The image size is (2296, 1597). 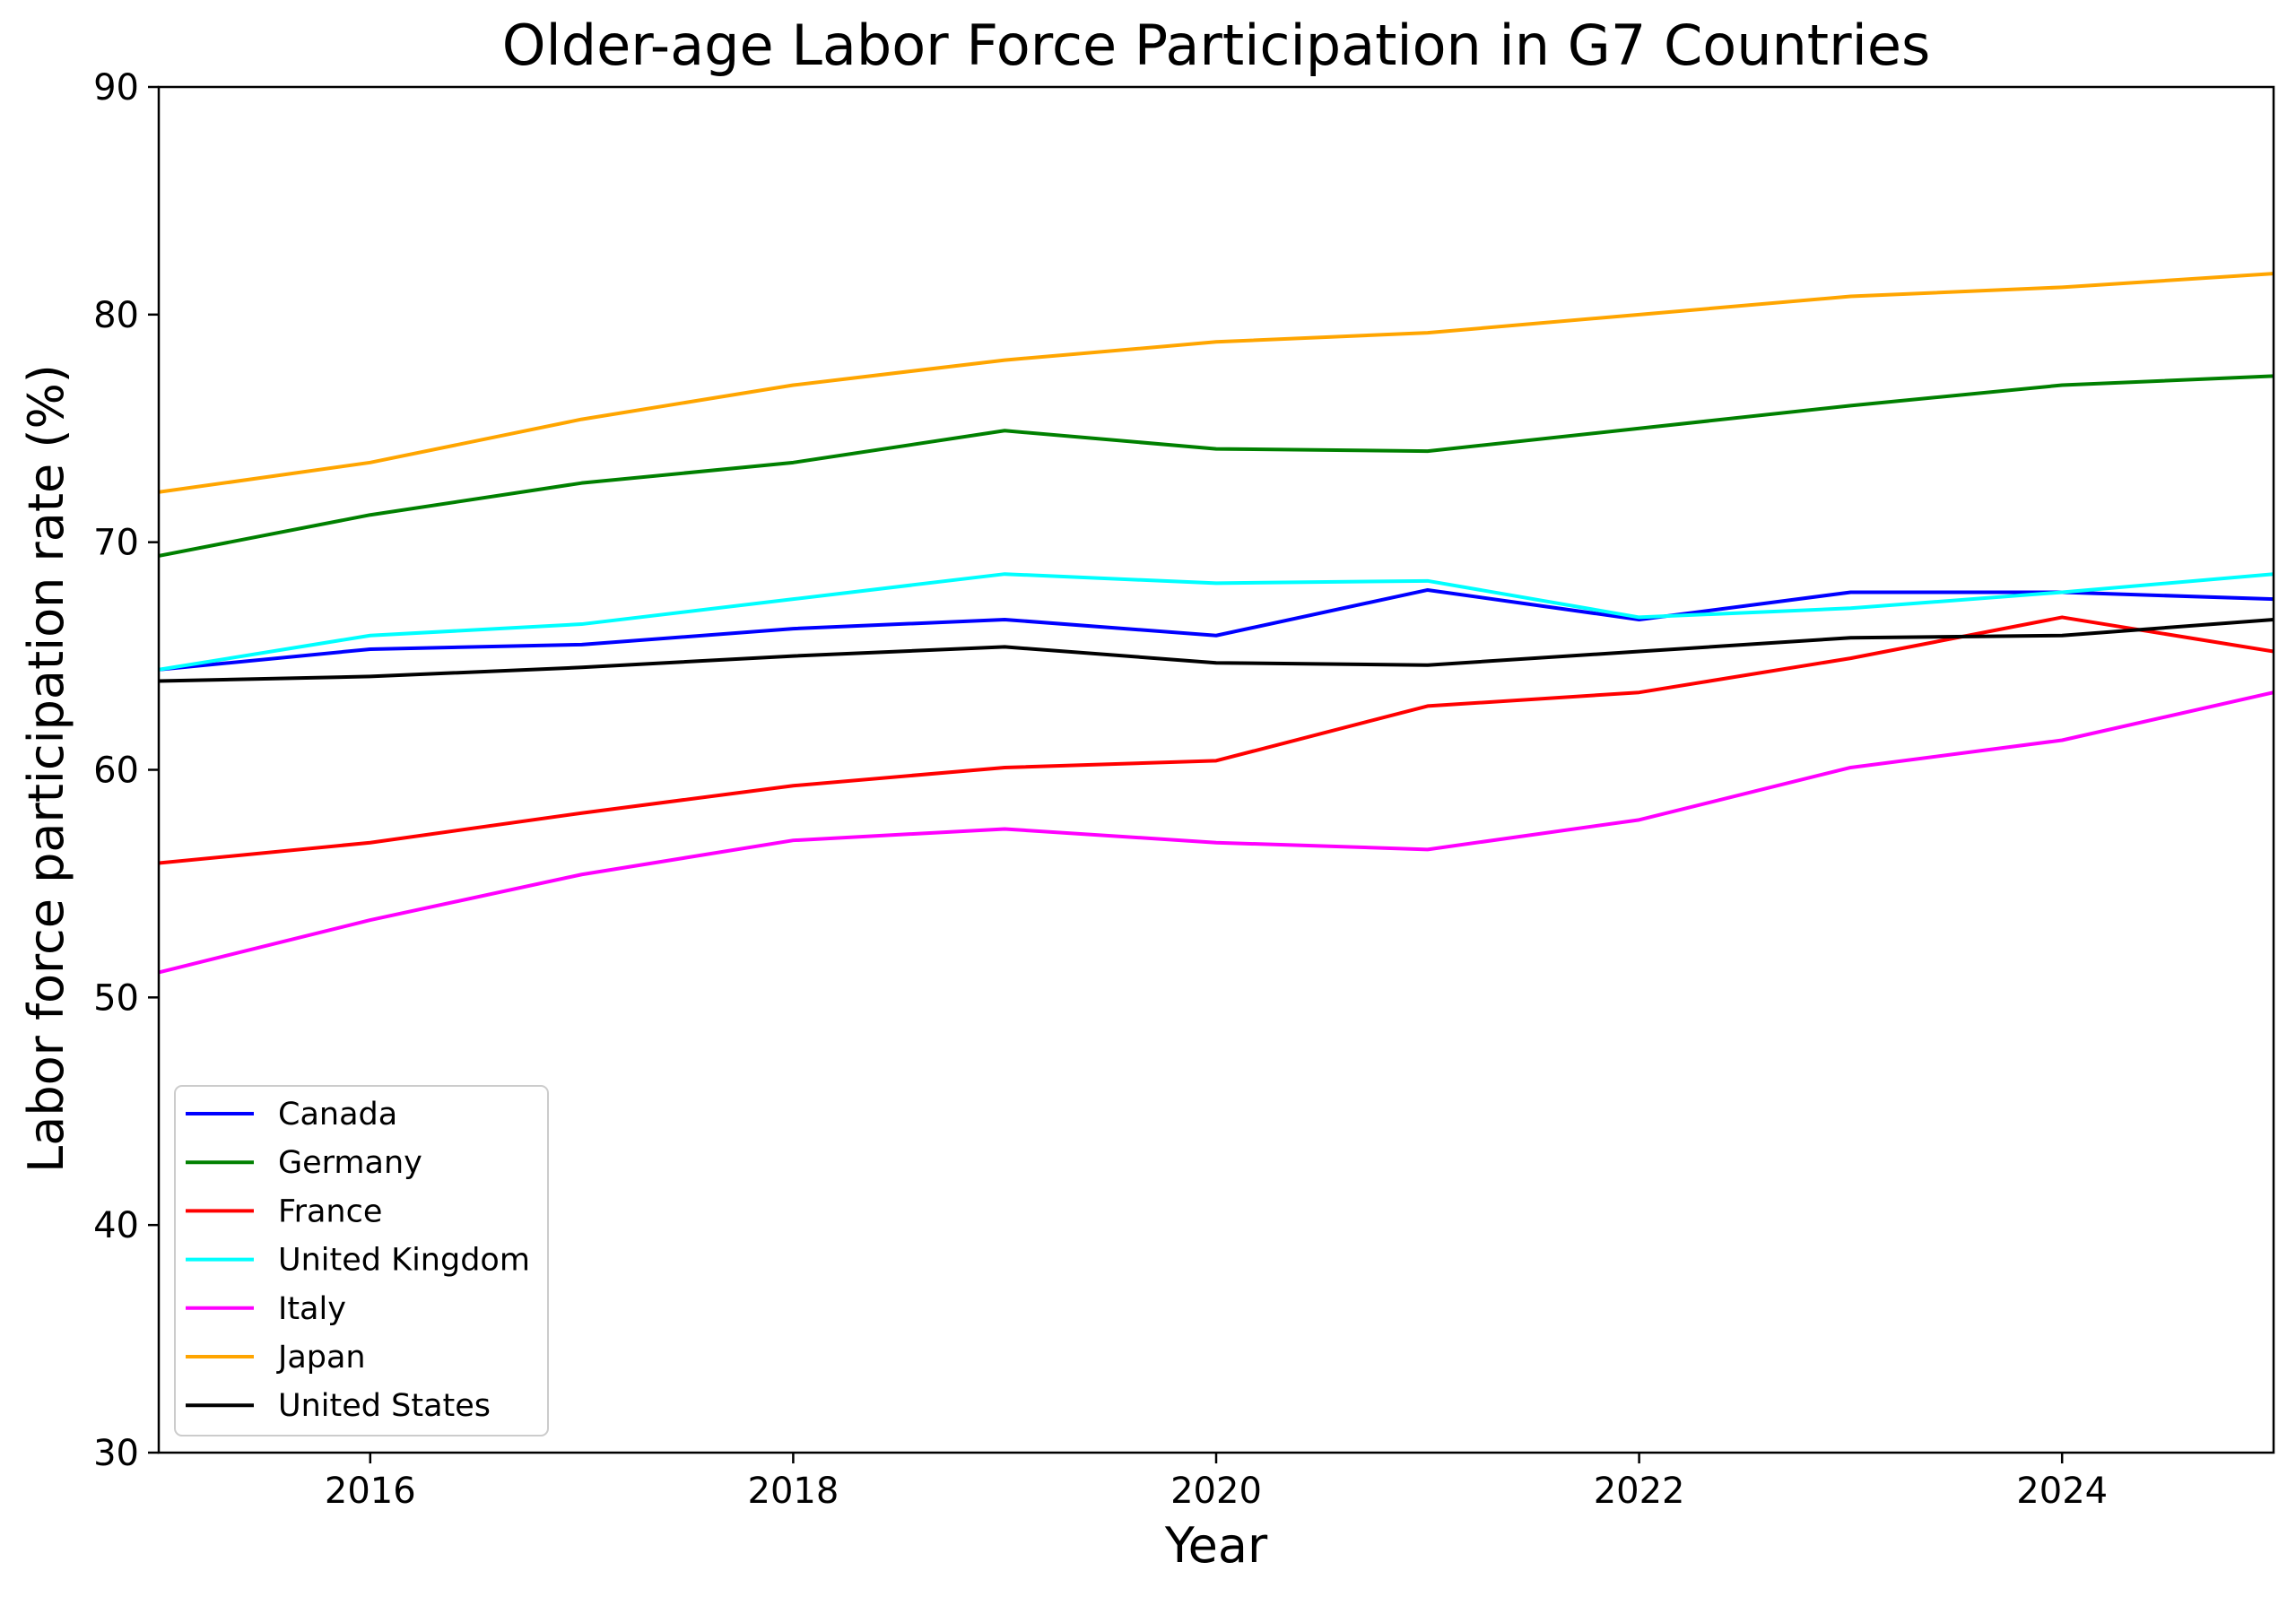 I want to click on series-line-japan, so click(x=1216, y=383).